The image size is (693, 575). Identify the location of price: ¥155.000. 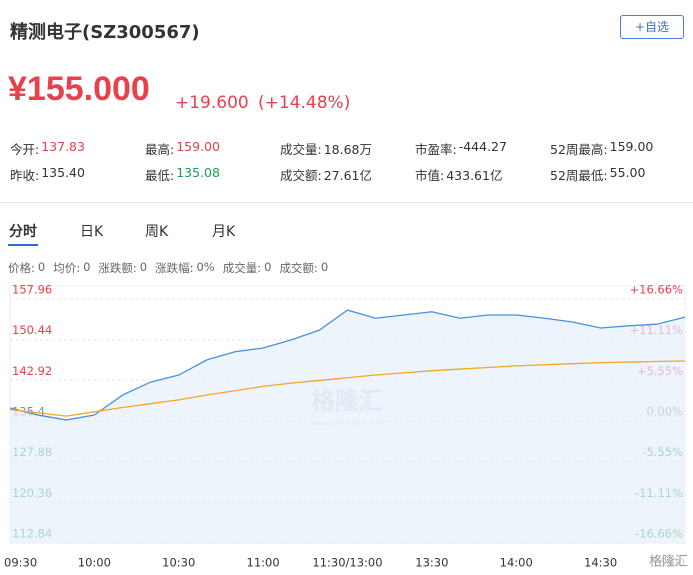
(79, 89).